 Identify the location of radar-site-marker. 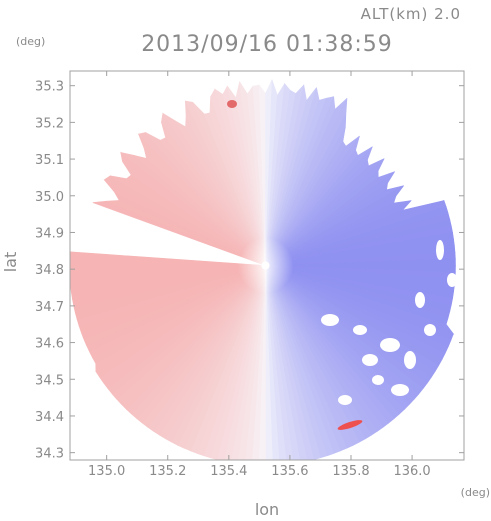
(265, 265).